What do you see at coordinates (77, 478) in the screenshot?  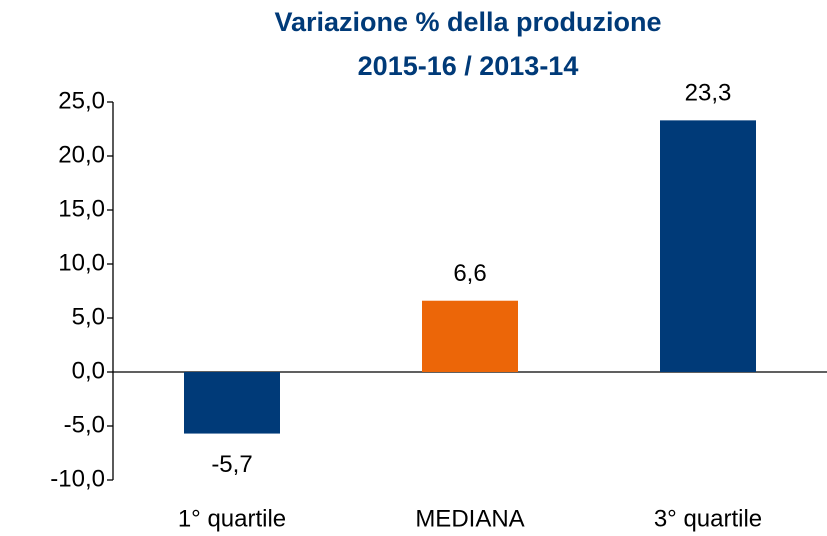 I see `y-tick-label: -10,0` at bounding box center [77, 478].